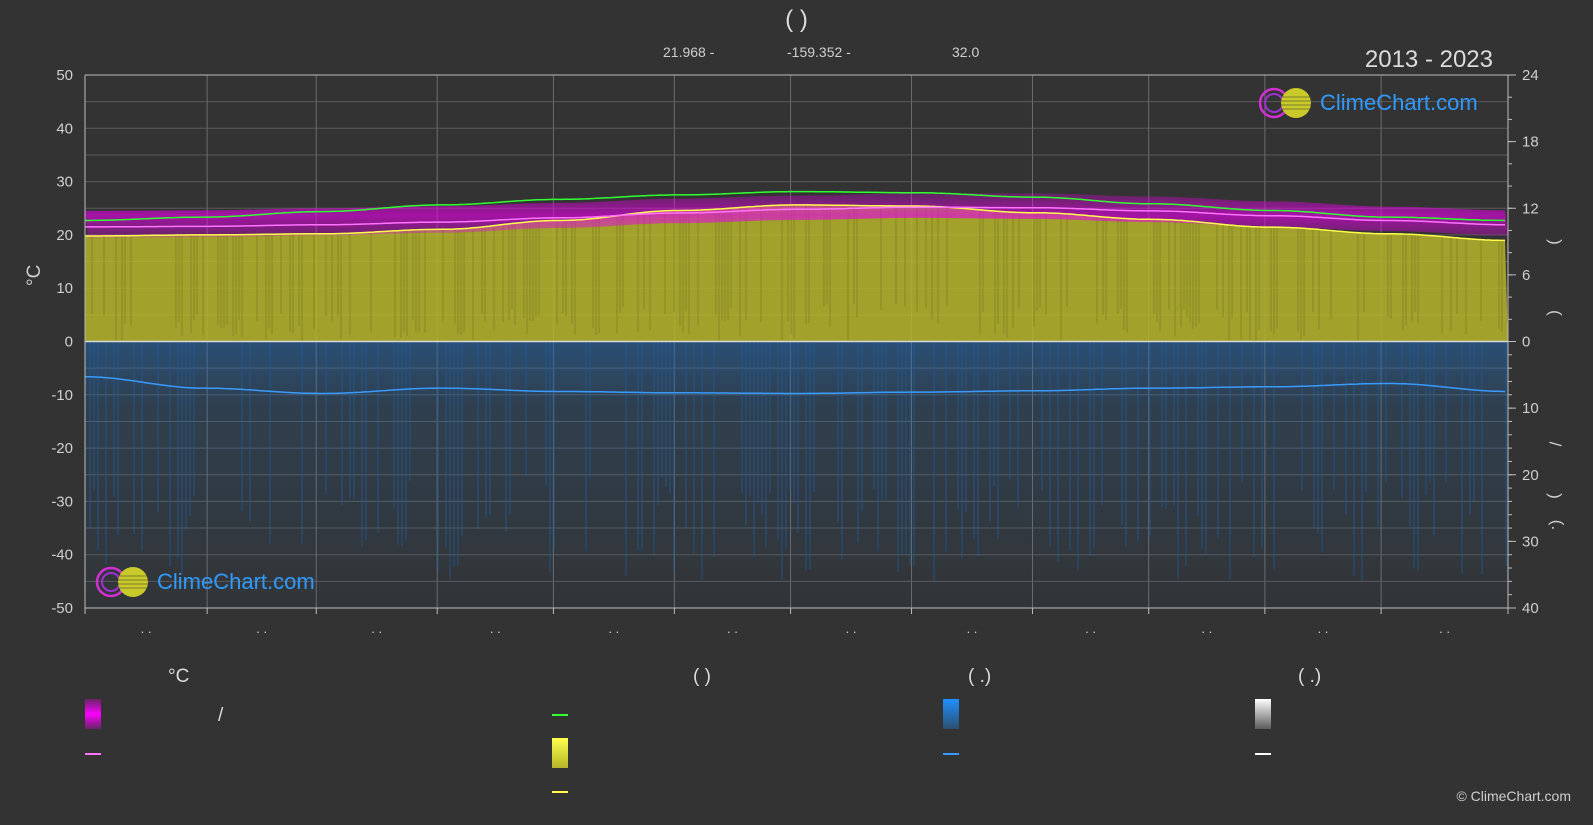 The image size is (1593, 825). Describe the element at coordinates (678, 746) in the screenshot. I see `legend-swatches` at that location.